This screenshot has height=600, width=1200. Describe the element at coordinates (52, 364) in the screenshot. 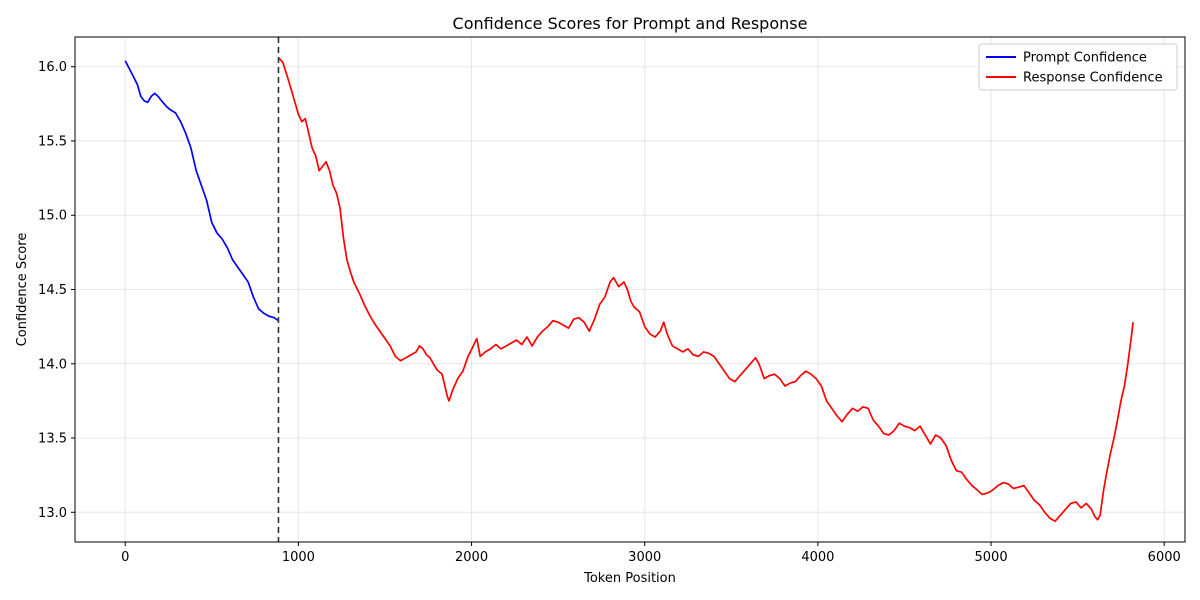

I see `y-tick-label: 14.0` at that location.